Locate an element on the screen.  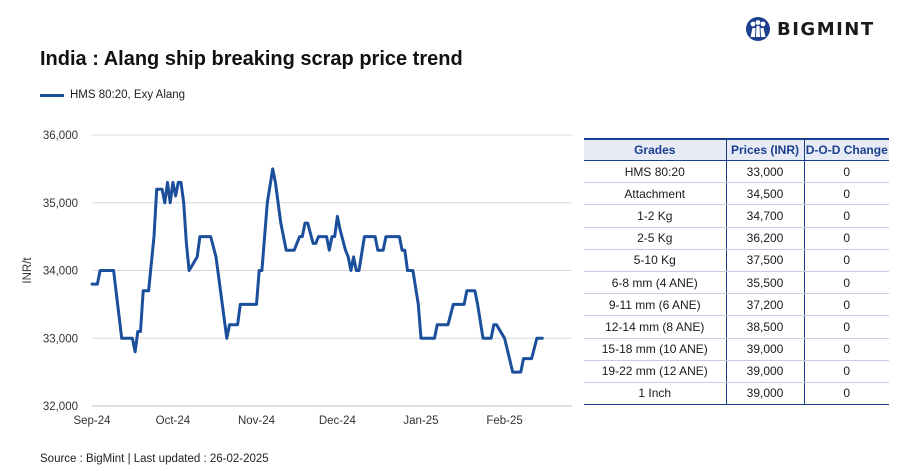
x-tick-label: Dec-24 is located at coordinates (338, 421).